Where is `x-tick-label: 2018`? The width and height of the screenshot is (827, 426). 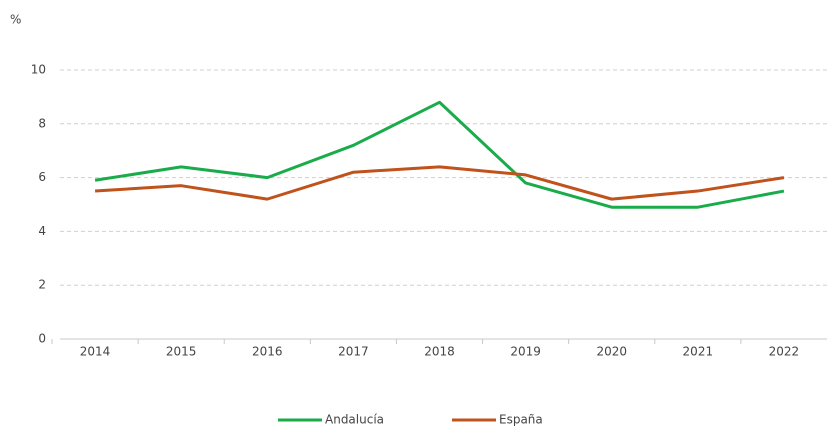
x-tick-label: 2018 is located at coordinates (439, 352).